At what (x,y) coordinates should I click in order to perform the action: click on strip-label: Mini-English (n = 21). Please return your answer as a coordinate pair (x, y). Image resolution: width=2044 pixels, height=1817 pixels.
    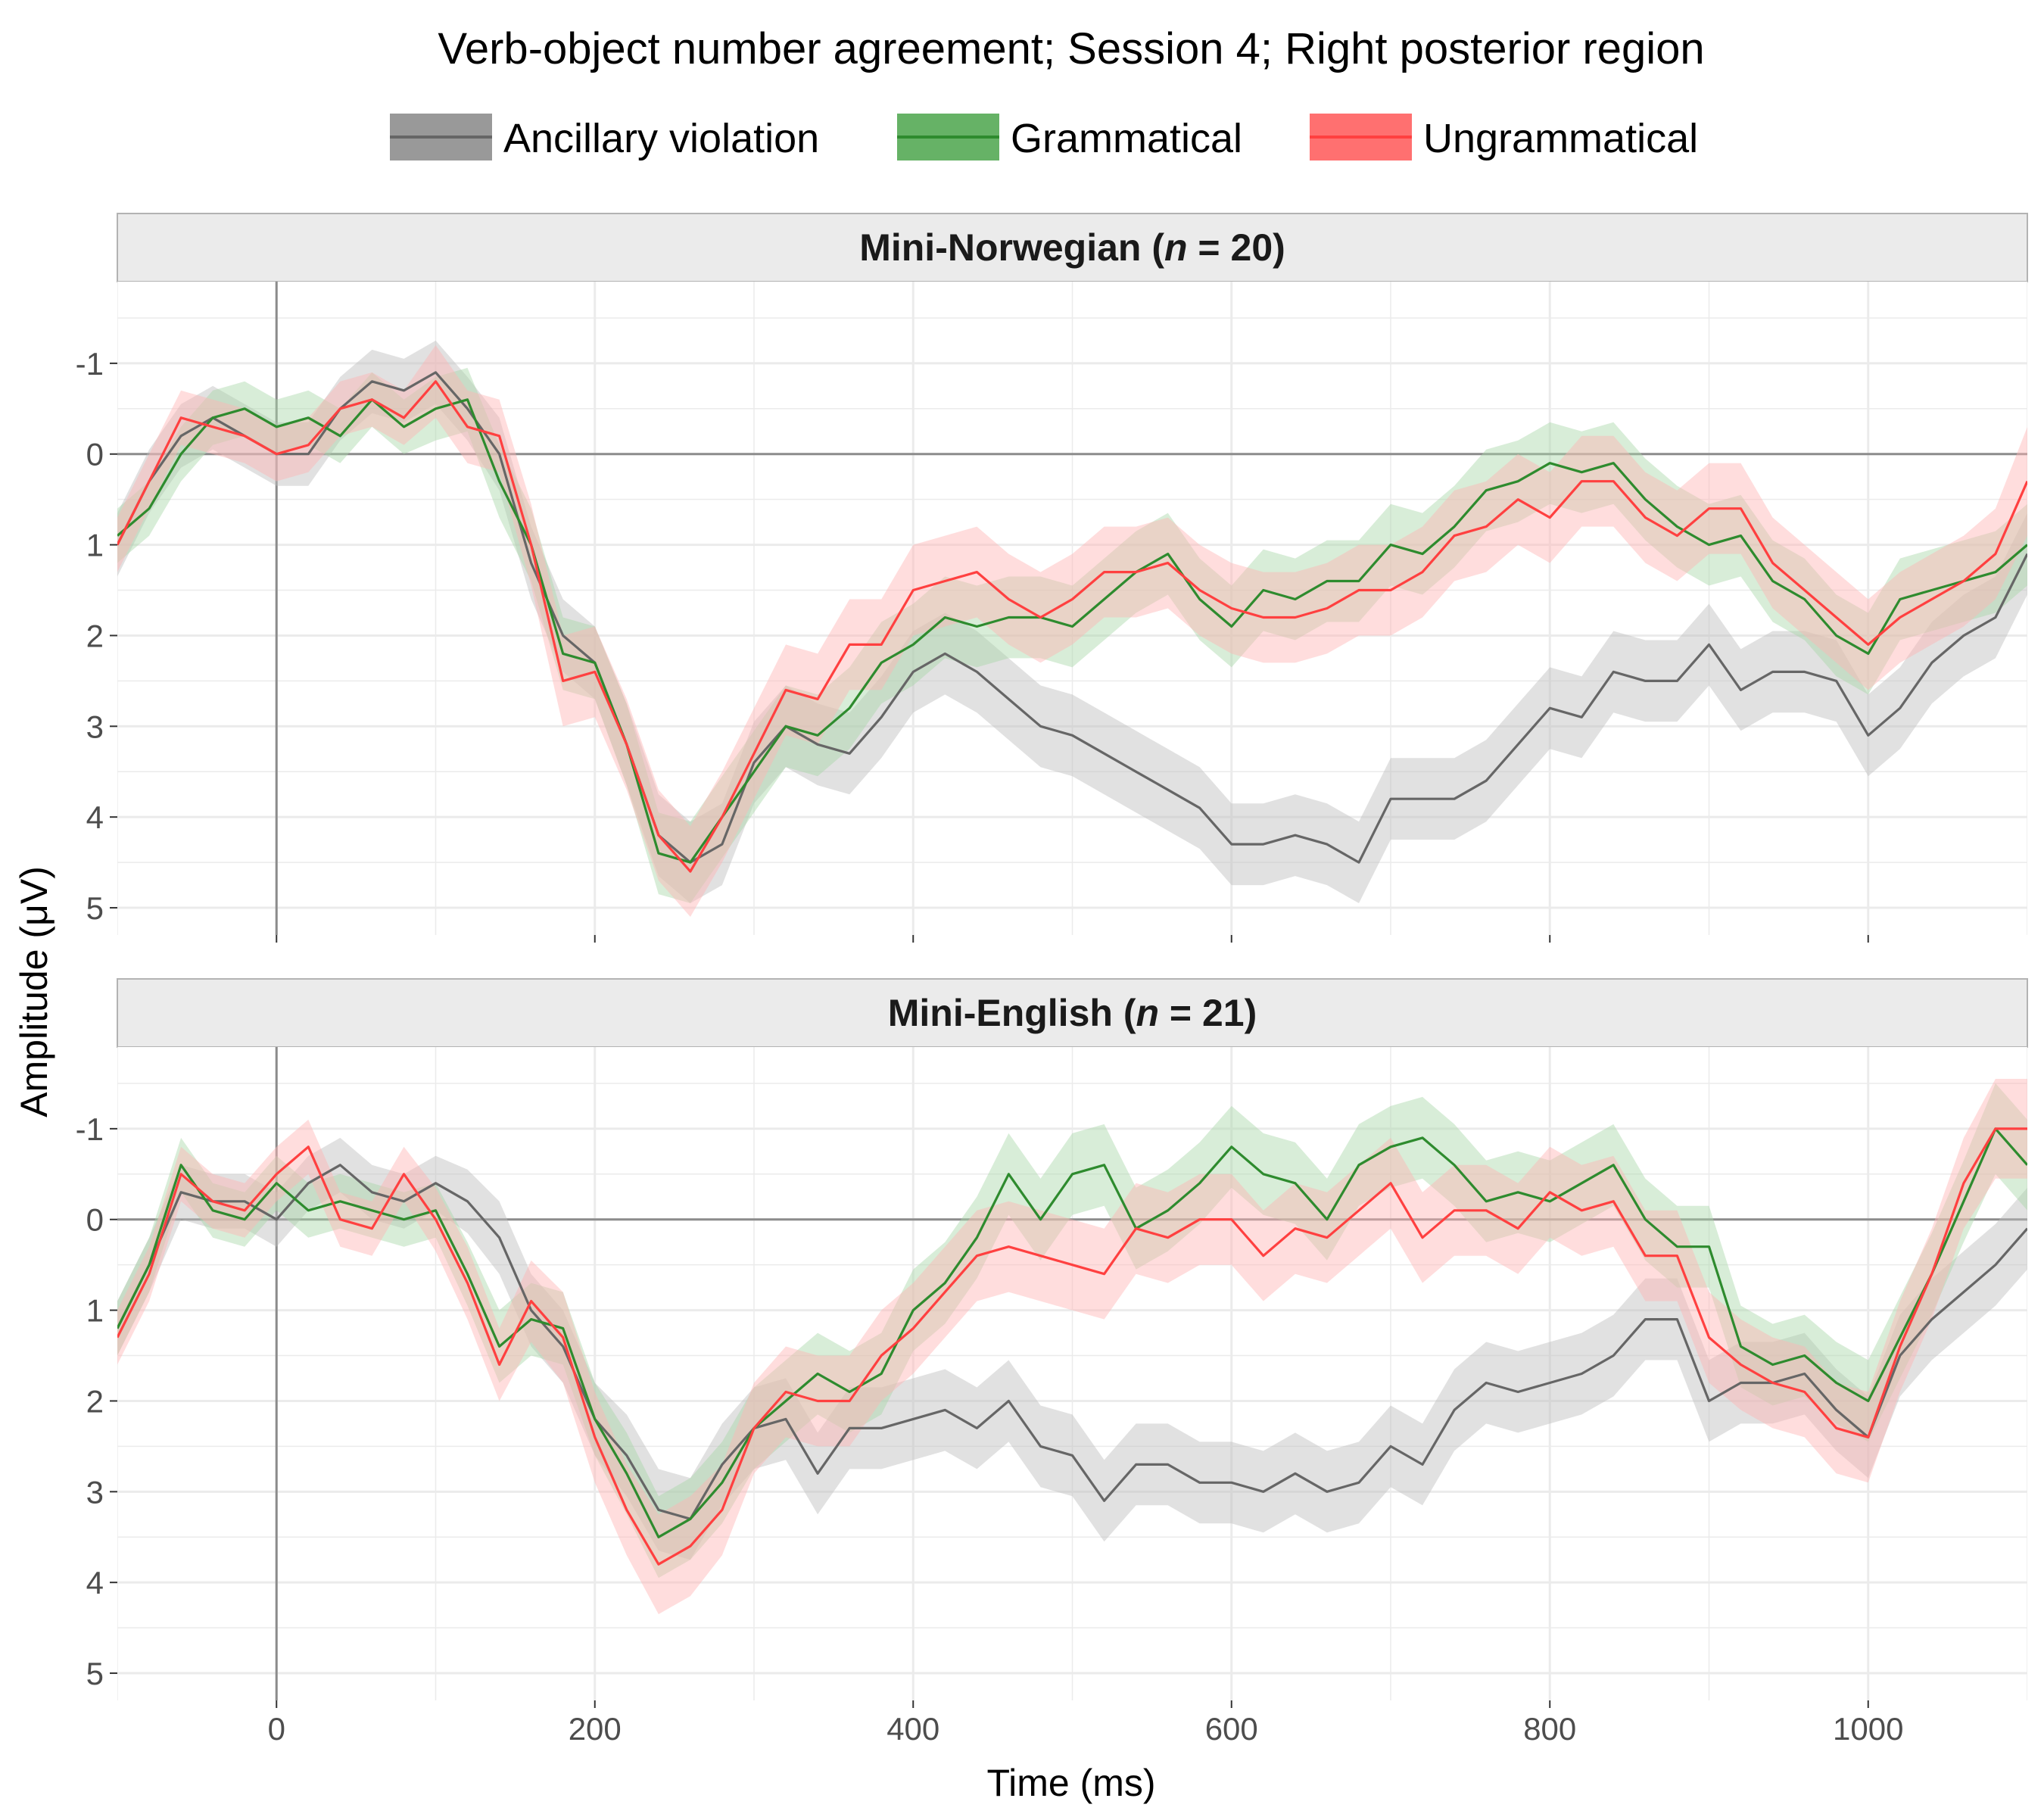
    Looking at the image, I should click on (1072, 1013).